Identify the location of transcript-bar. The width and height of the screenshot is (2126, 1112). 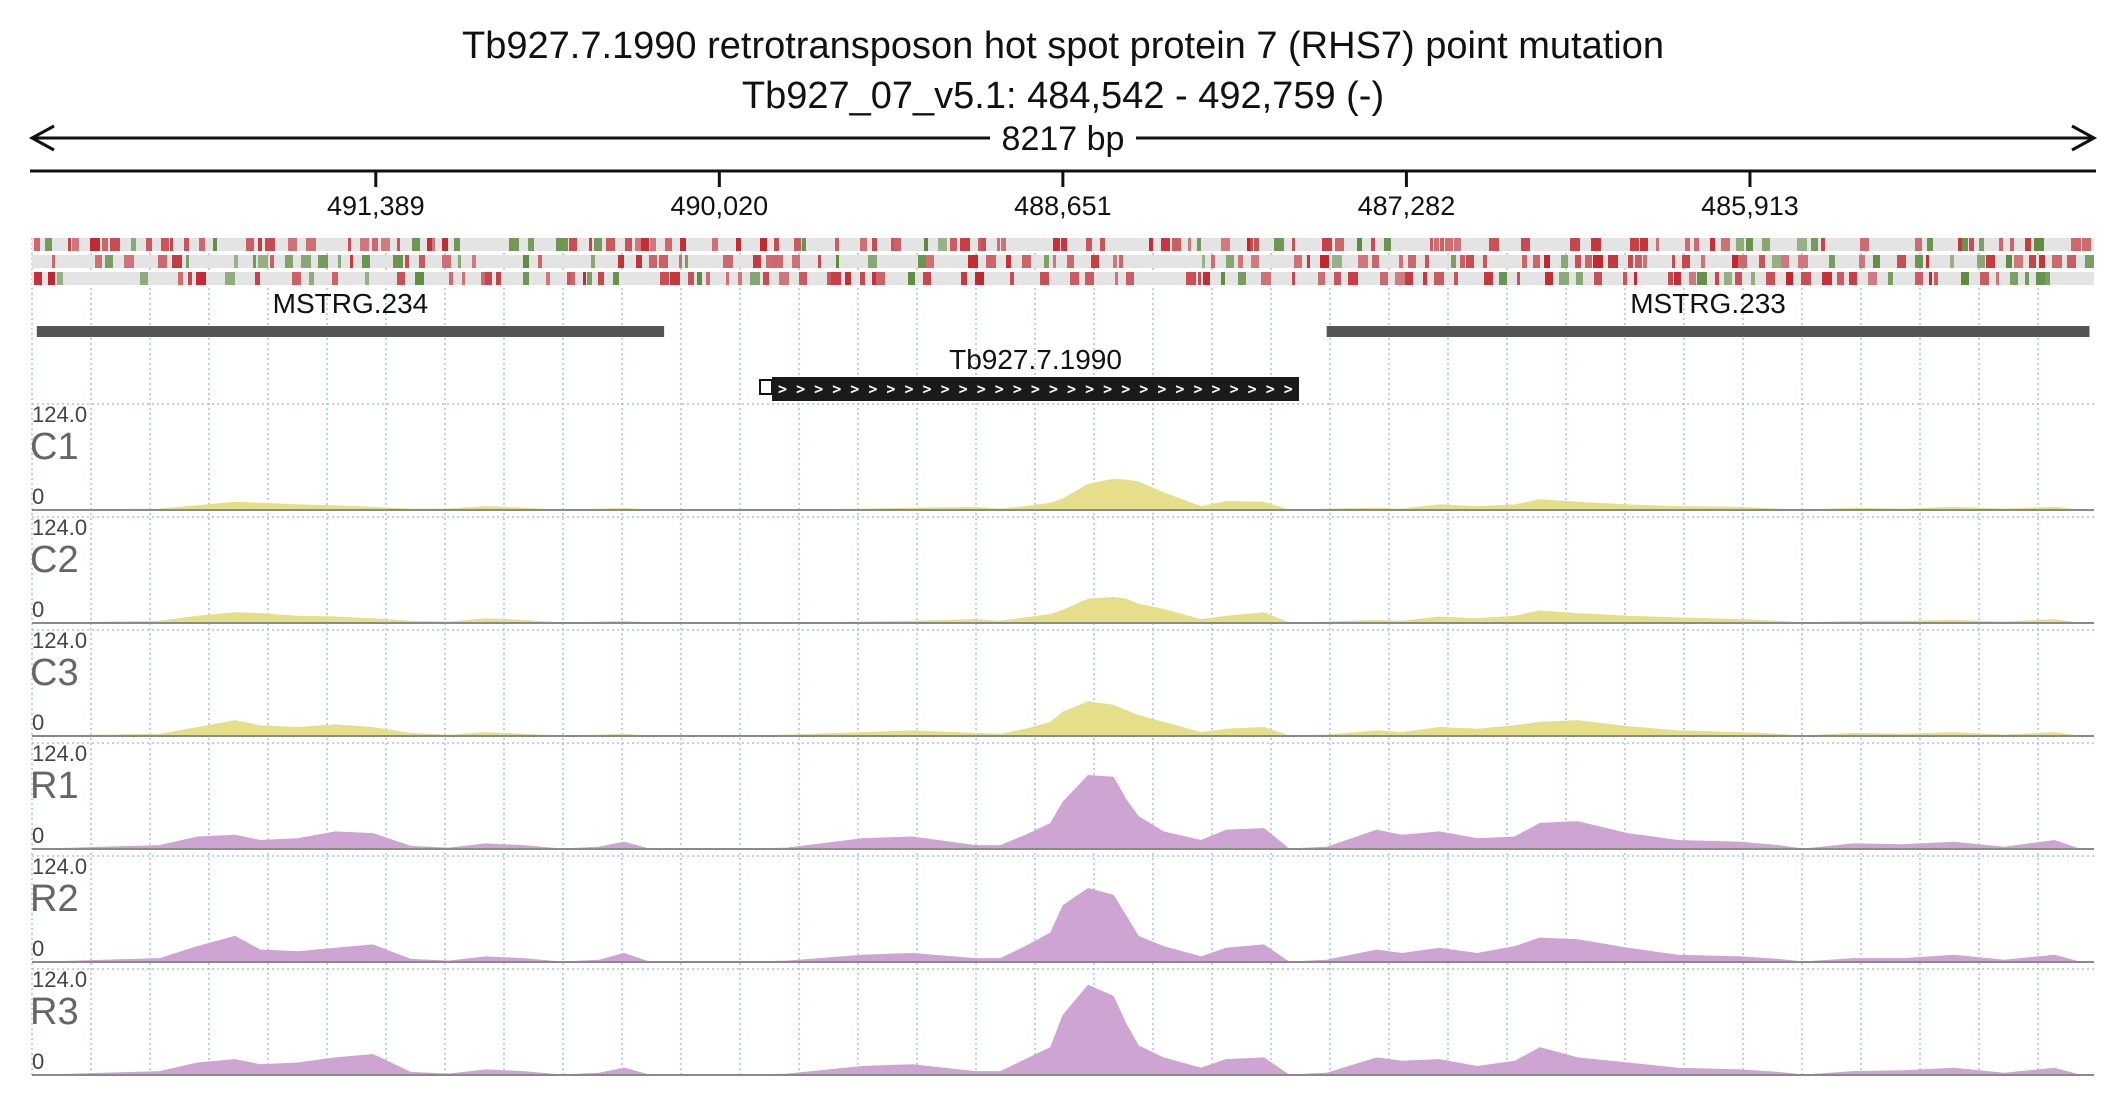
(350, 331).